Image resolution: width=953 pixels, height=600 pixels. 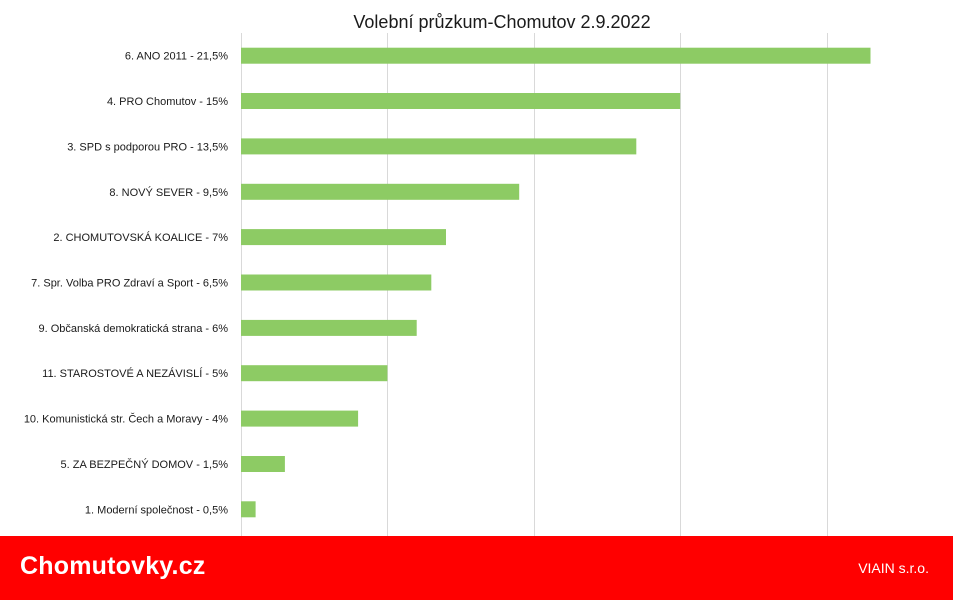 I want to click on brand-logo-text: Chomutovky.cz, so click(x=113, y=566).